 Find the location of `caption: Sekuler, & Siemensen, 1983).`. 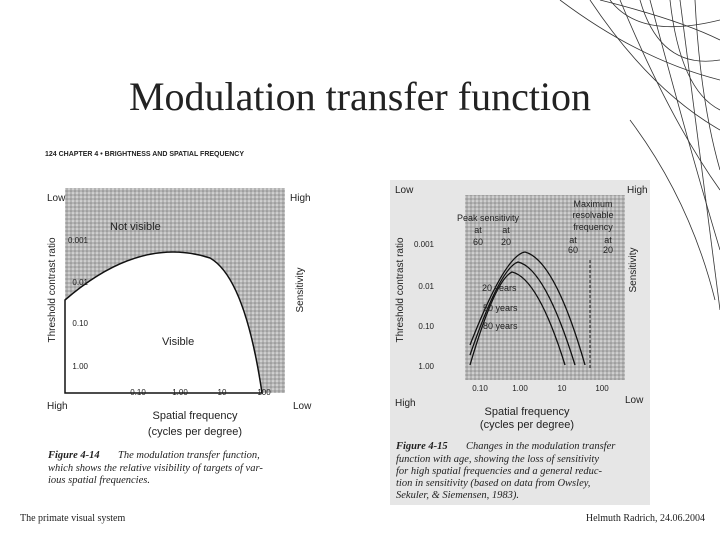

caption: Sekuler, & Siemensen, 1983). is located at coordinates (457, 495).